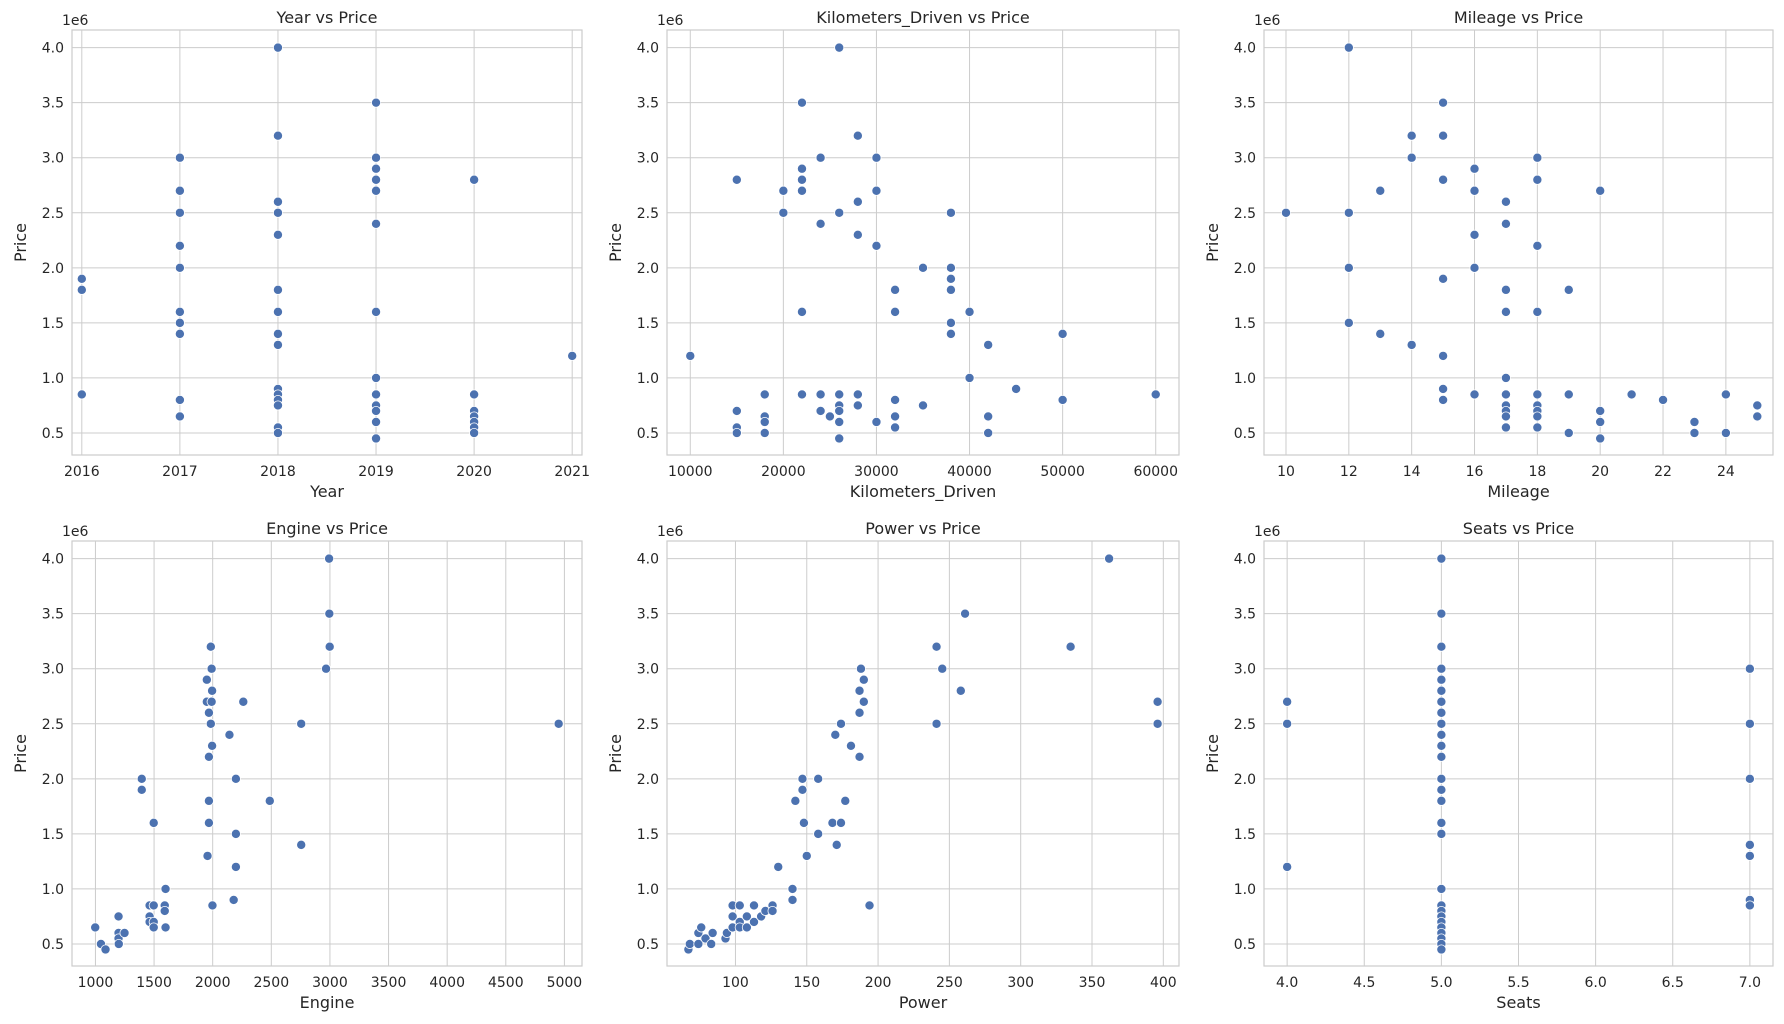 The width and height of the screenshot is (1784, 1024). What do you see at coordinates (648, 434) in the screenshot?
I see `y-tick-label: 0.5` at bounding box center [648, 434].